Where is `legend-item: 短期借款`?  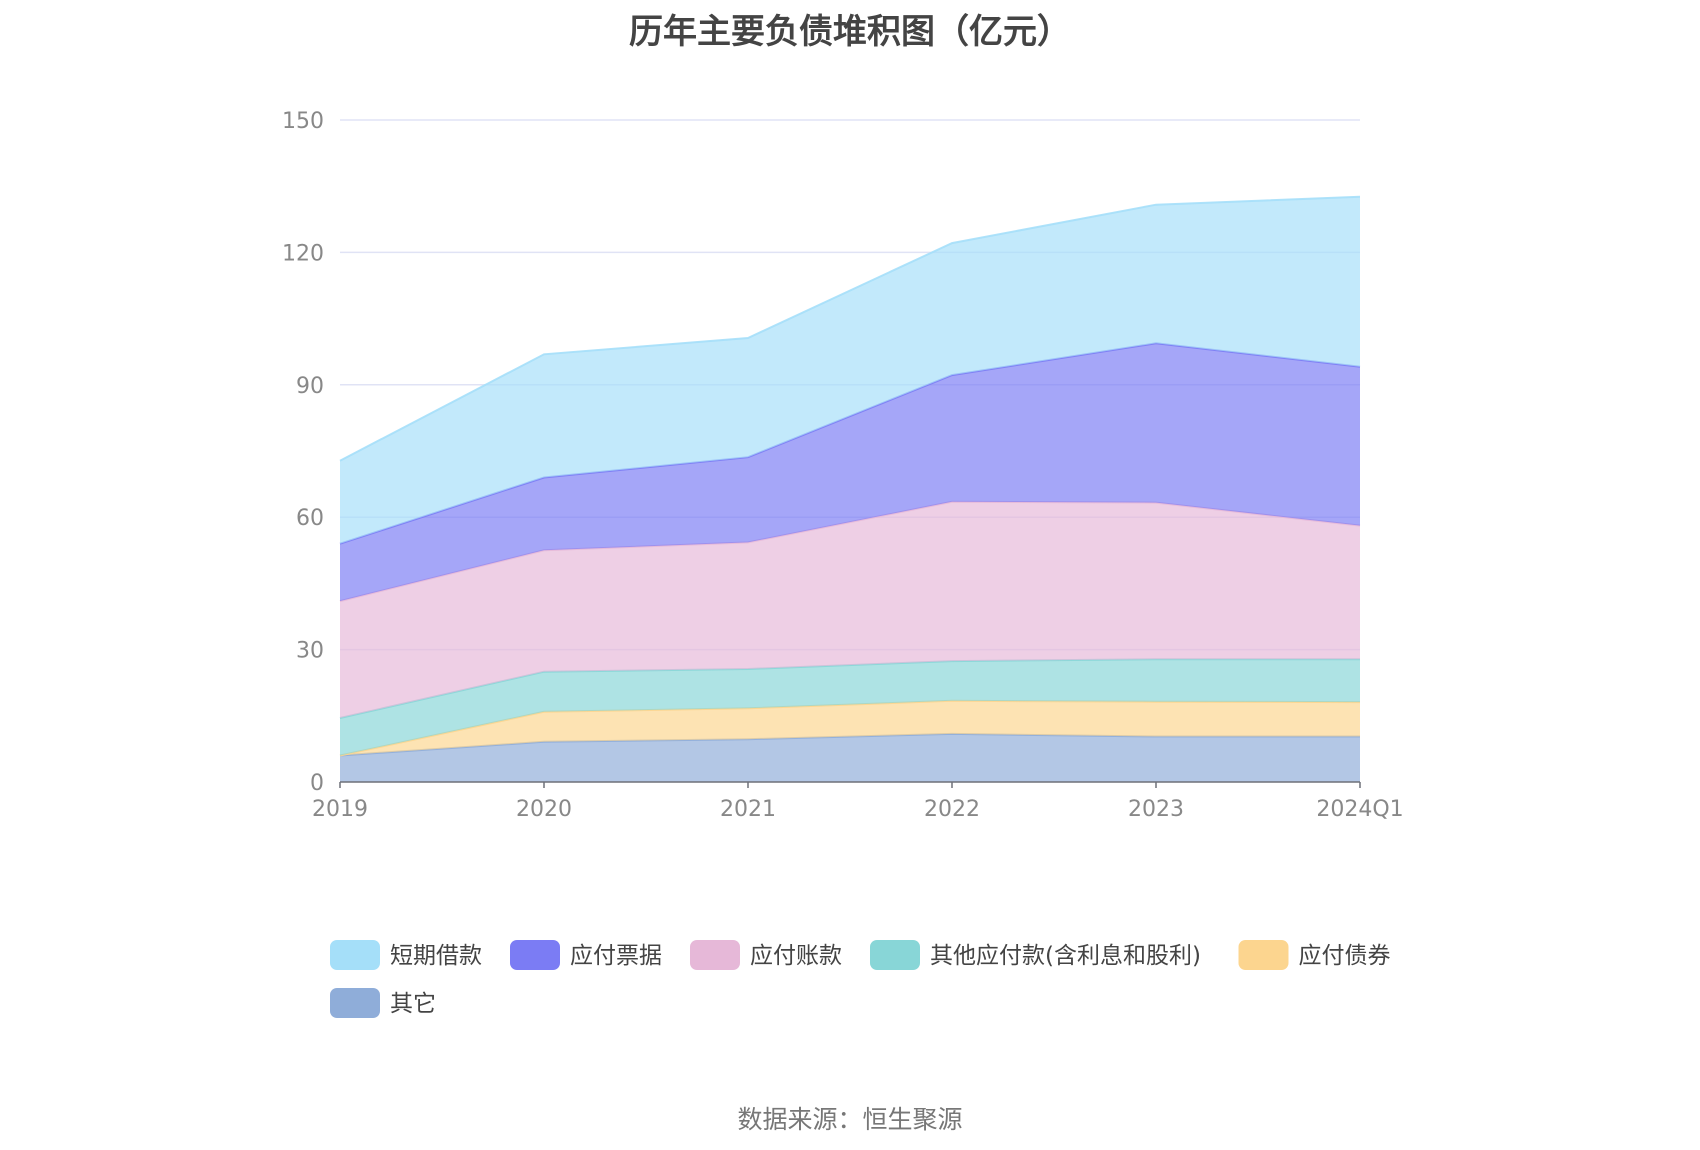
legend-item: 短期借款 is located at coordinates (406, 955).